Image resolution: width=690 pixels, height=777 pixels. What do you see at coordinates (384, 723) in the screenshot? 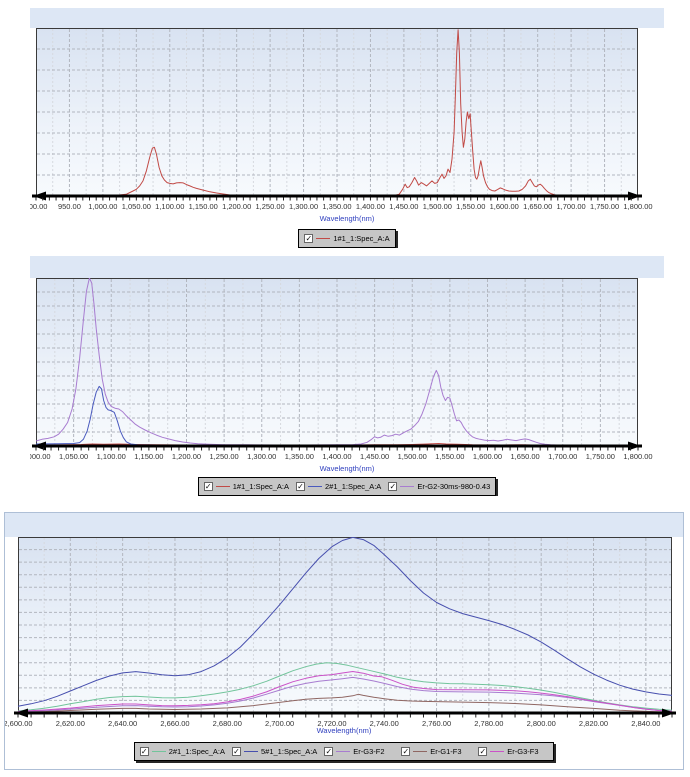
I see `x-tick-label: 2,740.00` at bounding box center [384, 723].